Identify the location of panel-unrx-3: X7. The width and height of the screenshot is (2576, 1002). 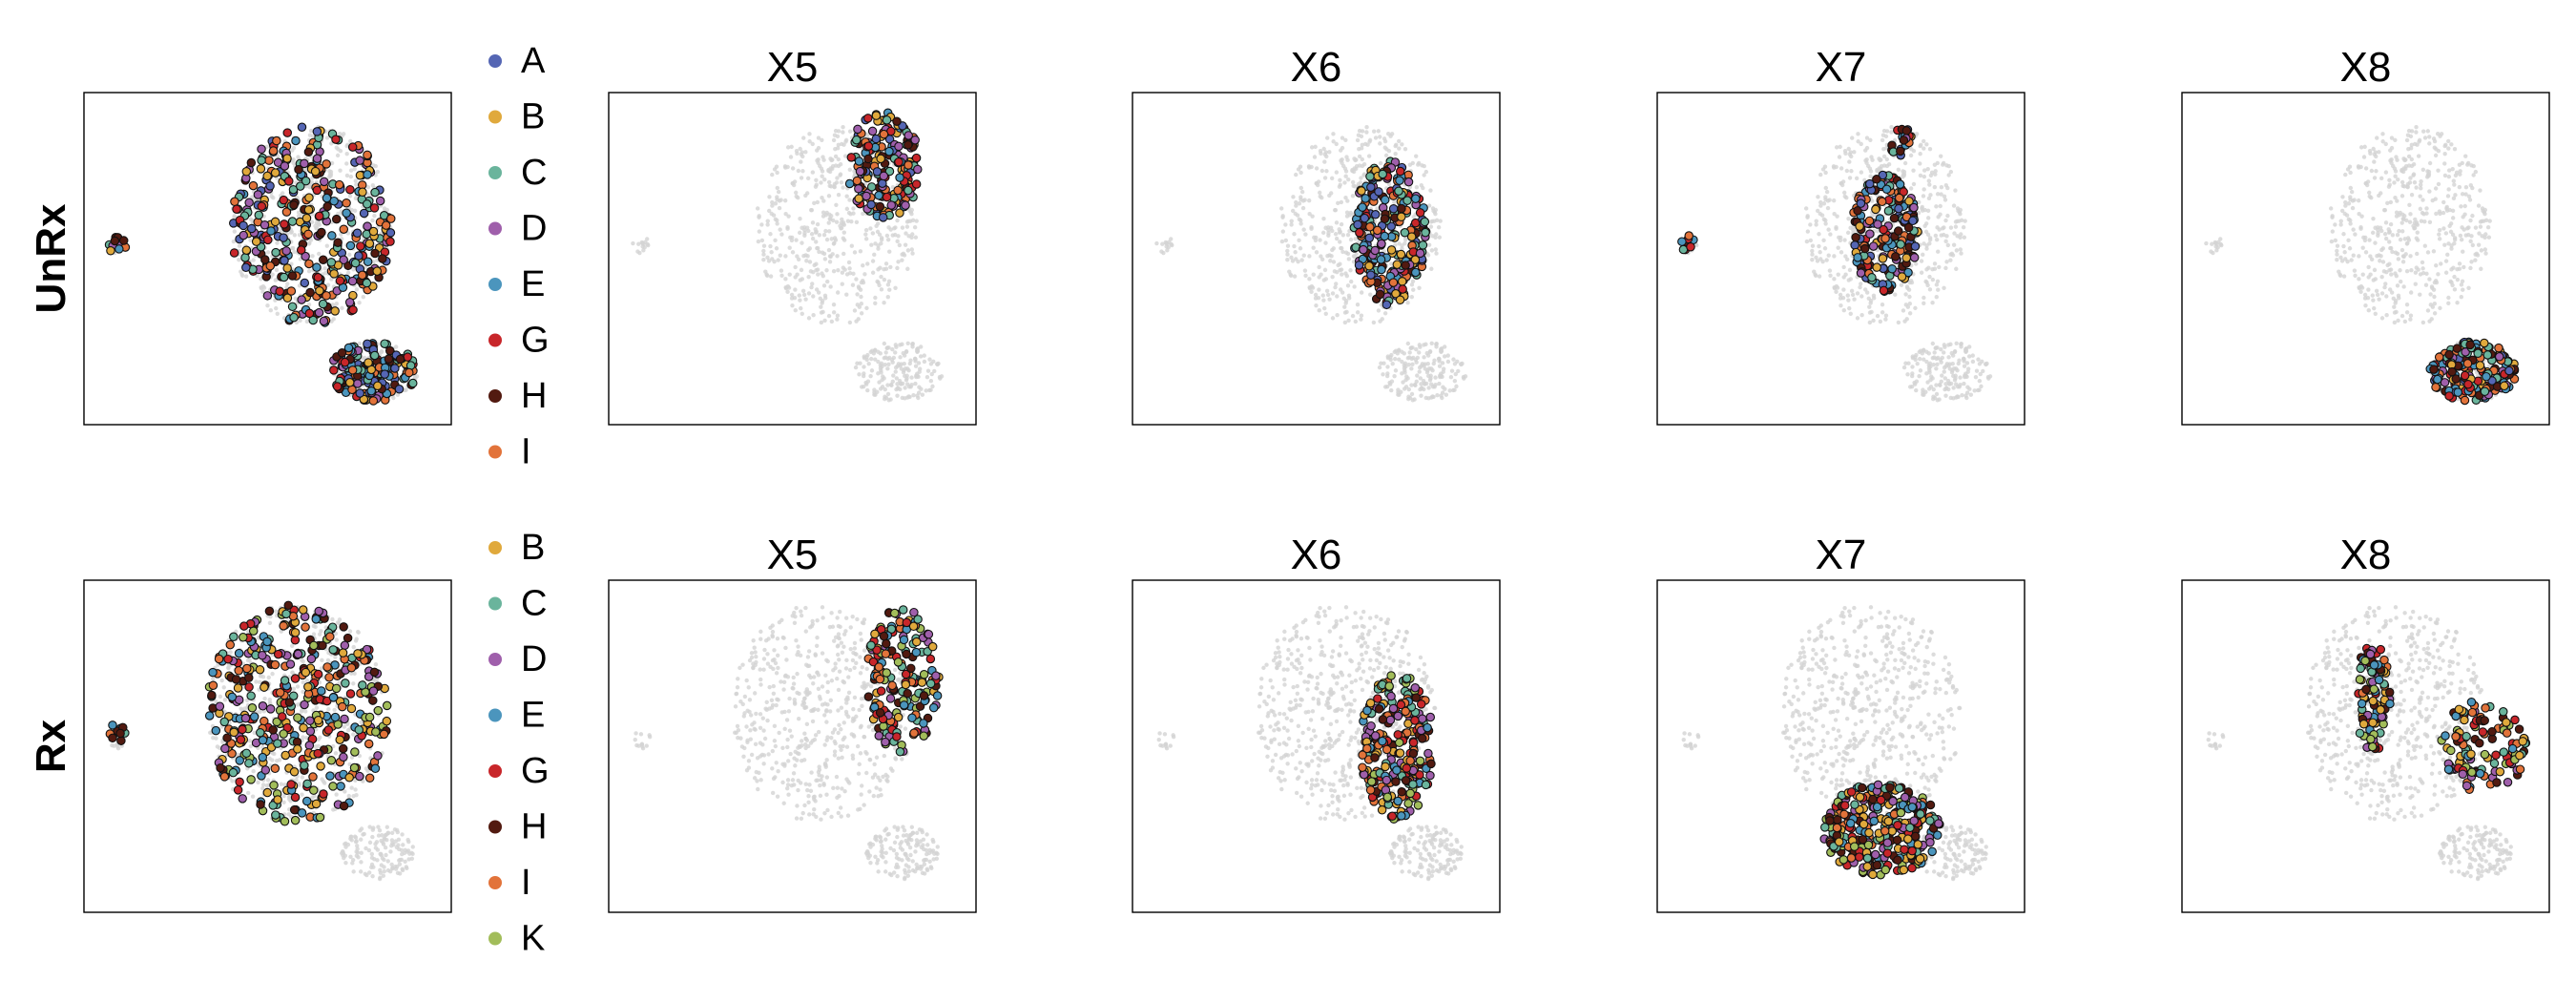
(1840, 235).